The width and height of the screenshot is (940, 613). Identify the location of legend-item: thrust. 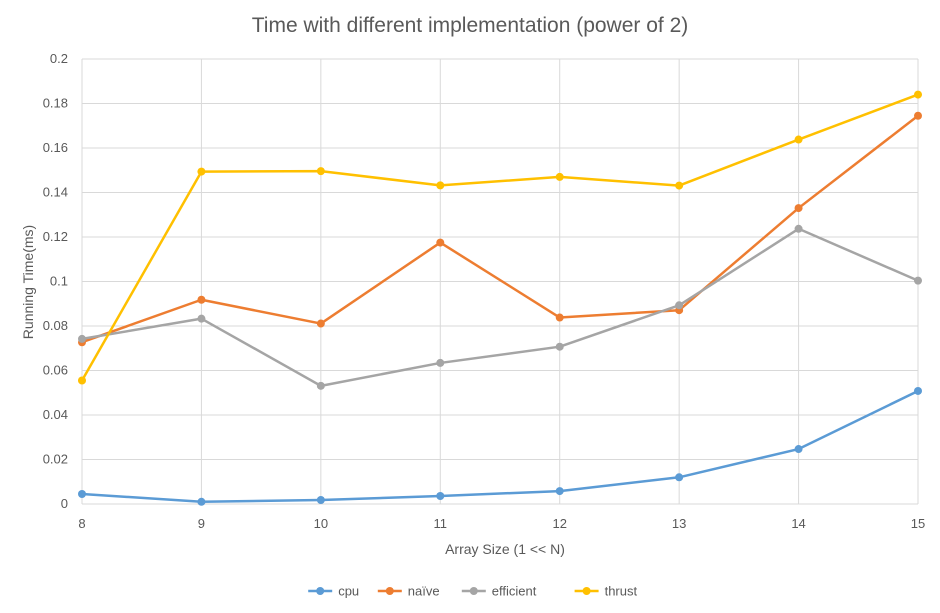
(606, 591).